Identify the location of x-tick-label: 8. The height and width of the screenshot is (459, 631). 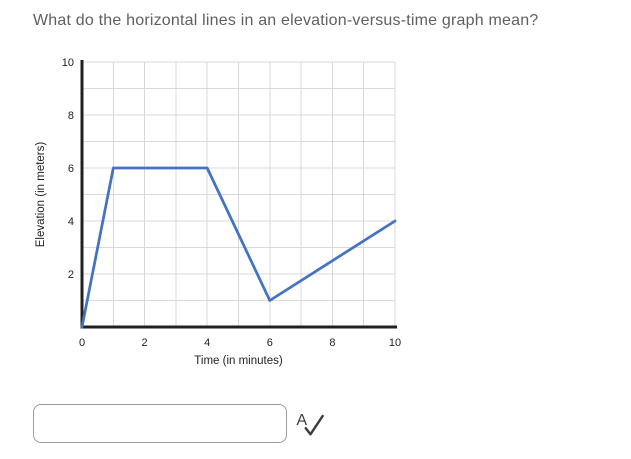
(332, 343).